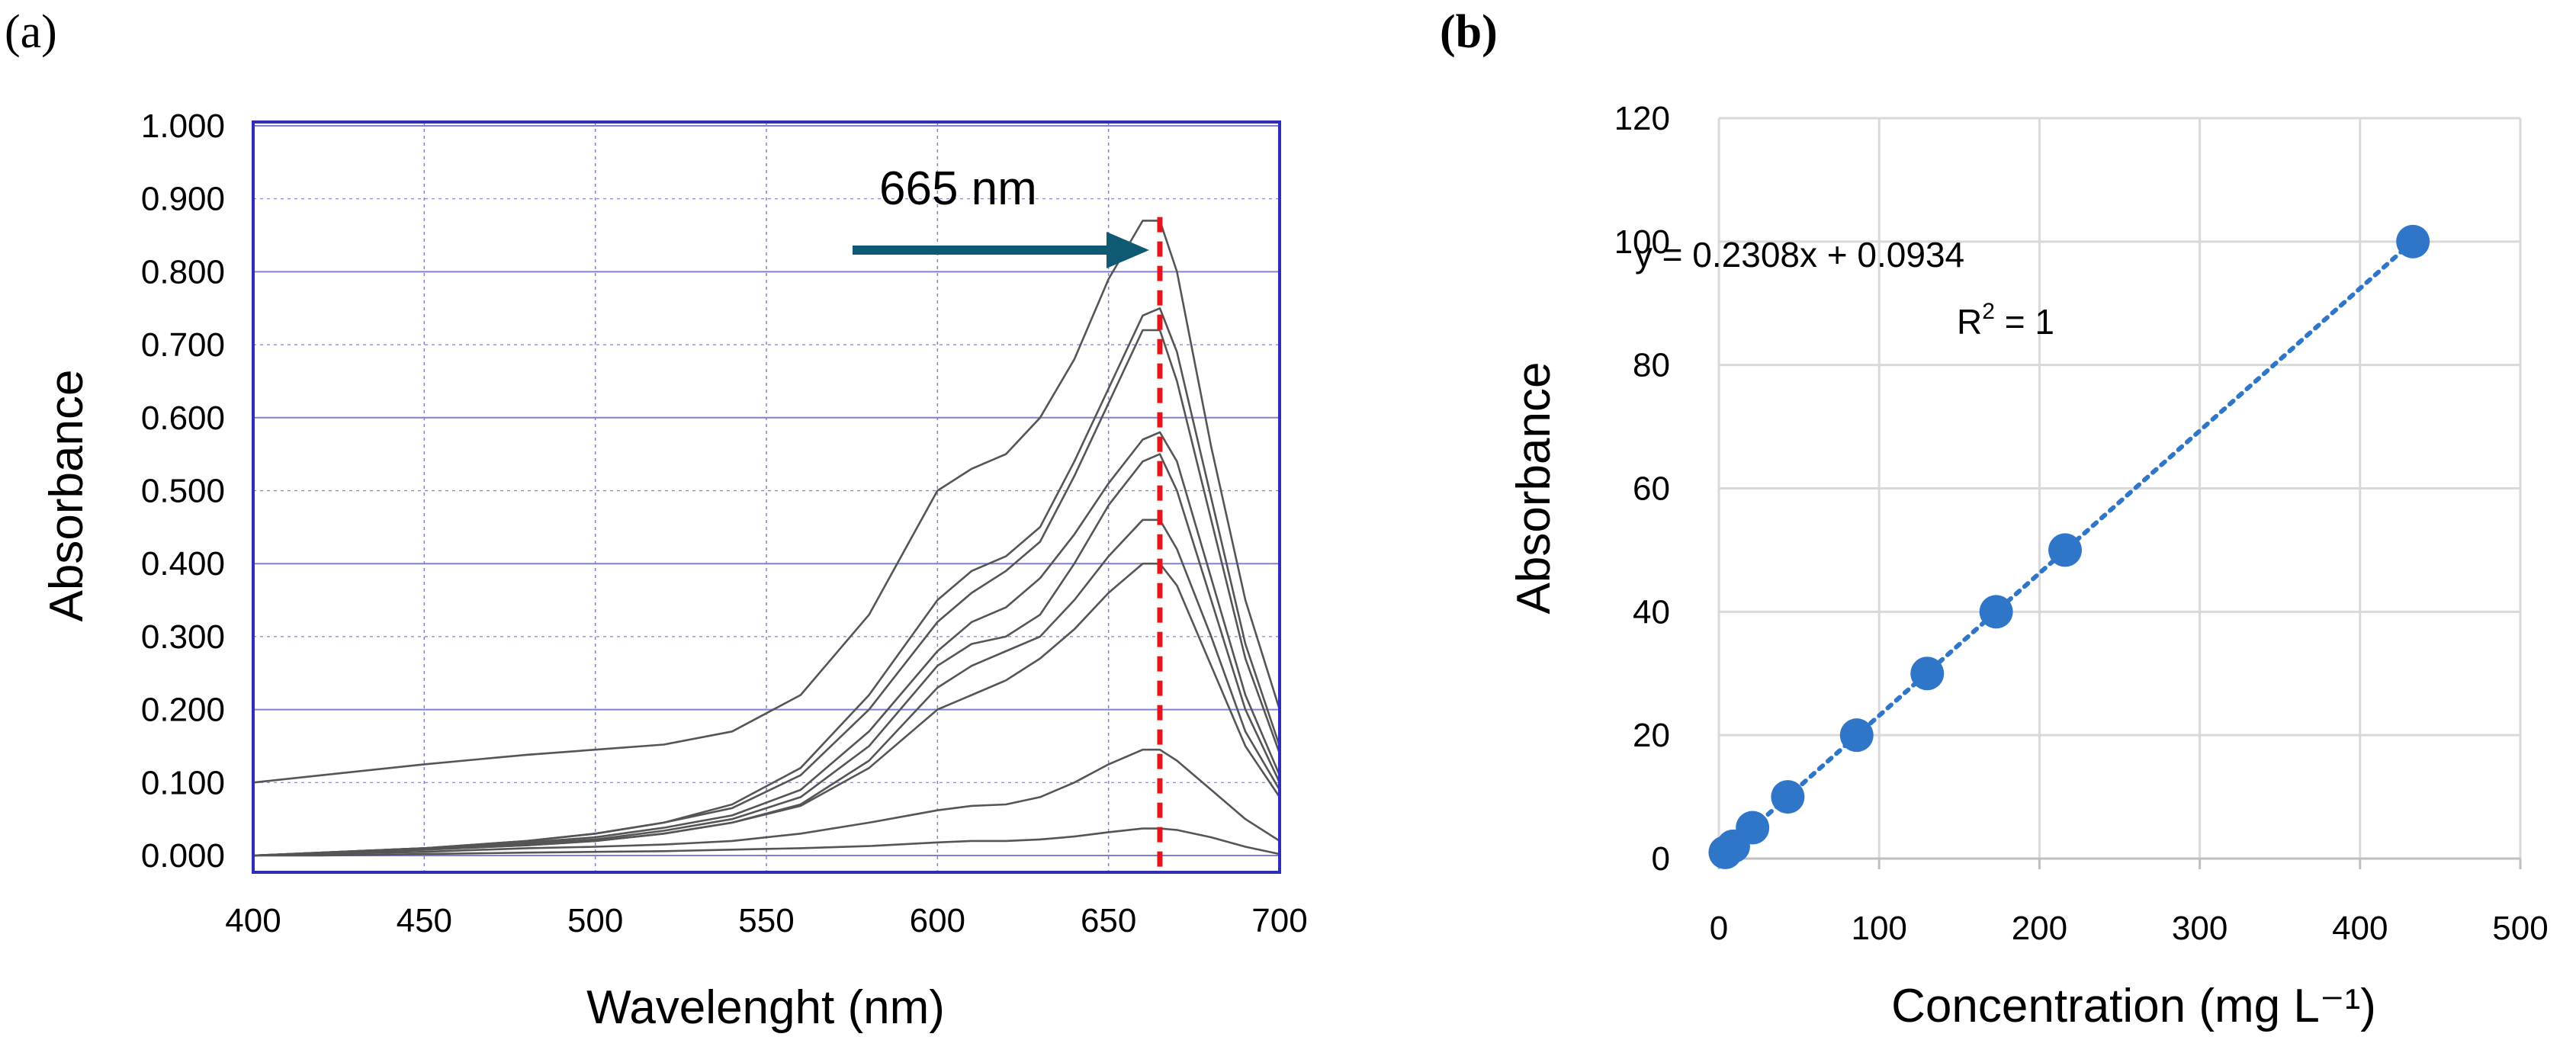 The image size is (2576, 1053). I want to click on r-squared-label: R, so click(1969, 322).